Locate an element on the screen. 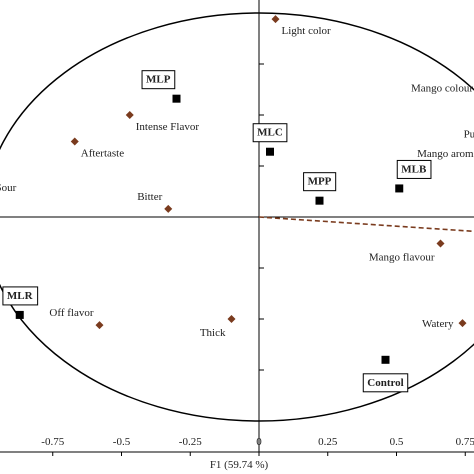  attribute-label-bitter: Bitter is located at coordinates (149, 197).